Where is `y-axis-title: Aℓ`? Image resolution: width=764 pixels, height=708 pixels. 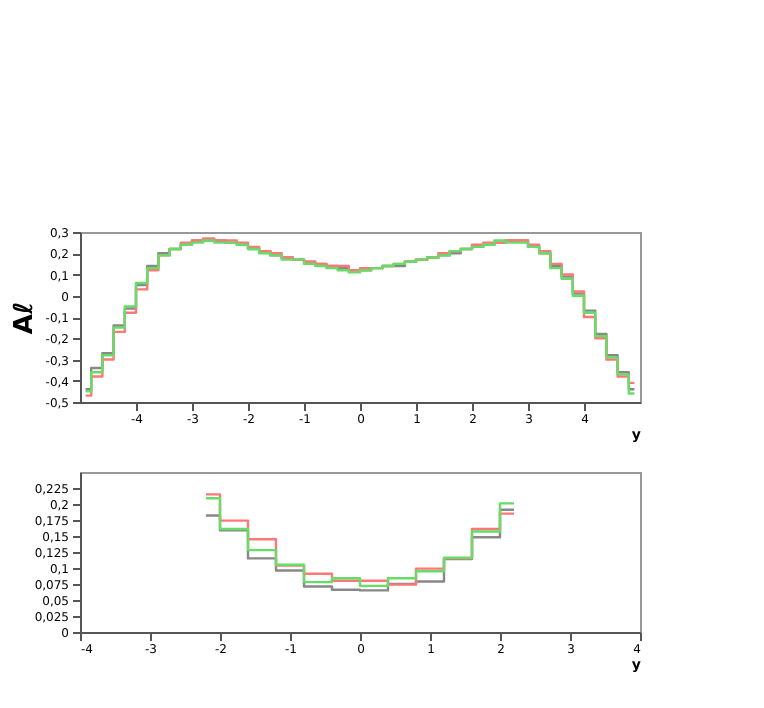 y-axis-title: Aℓ is located at coordinates (24, 318).